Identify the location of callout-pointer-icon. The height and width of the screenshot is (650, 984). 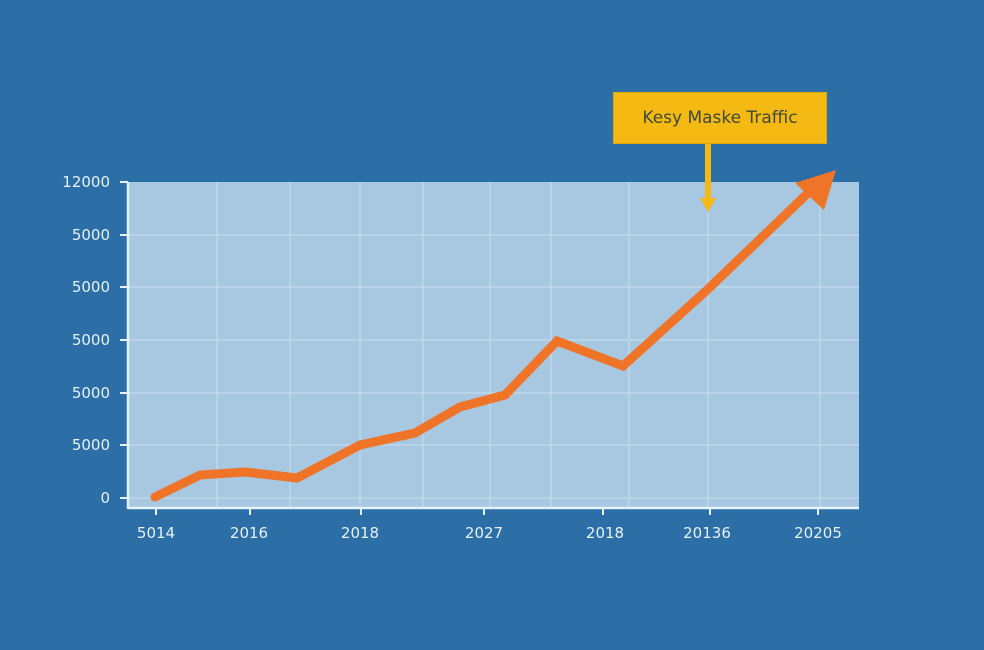
(708, 177).